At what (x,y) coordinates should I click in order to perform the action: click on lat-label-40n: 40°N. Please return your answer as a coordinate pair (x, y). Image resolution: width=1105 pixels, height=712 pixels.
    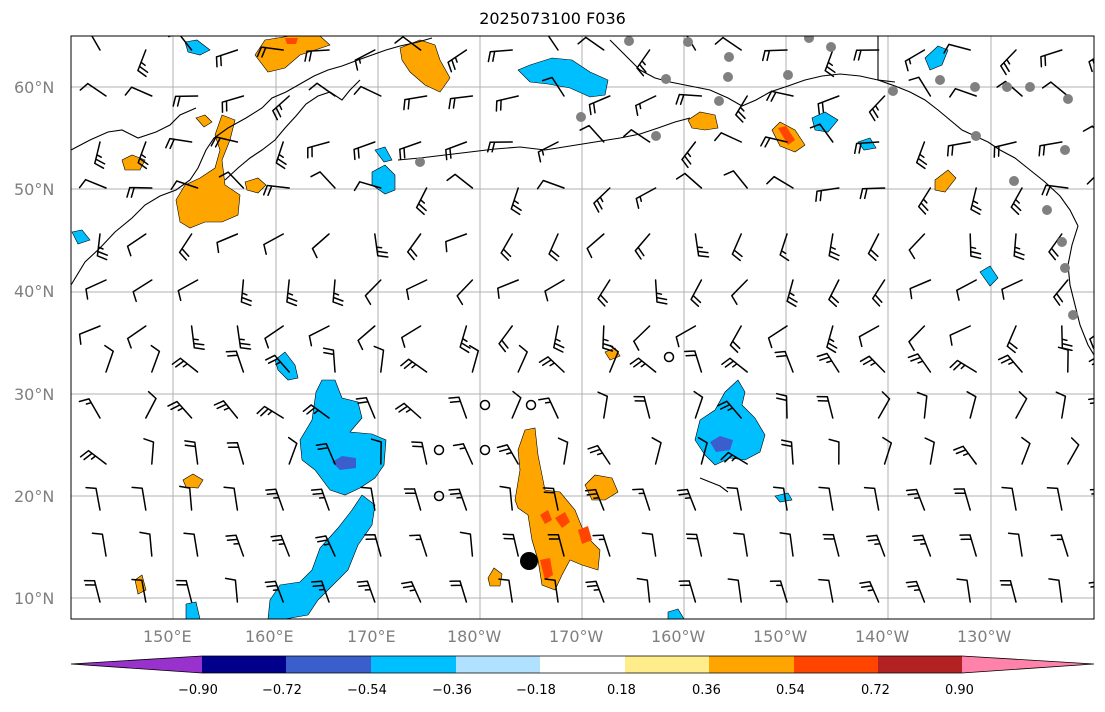
    Looking at the image, I should click on (34, 291).